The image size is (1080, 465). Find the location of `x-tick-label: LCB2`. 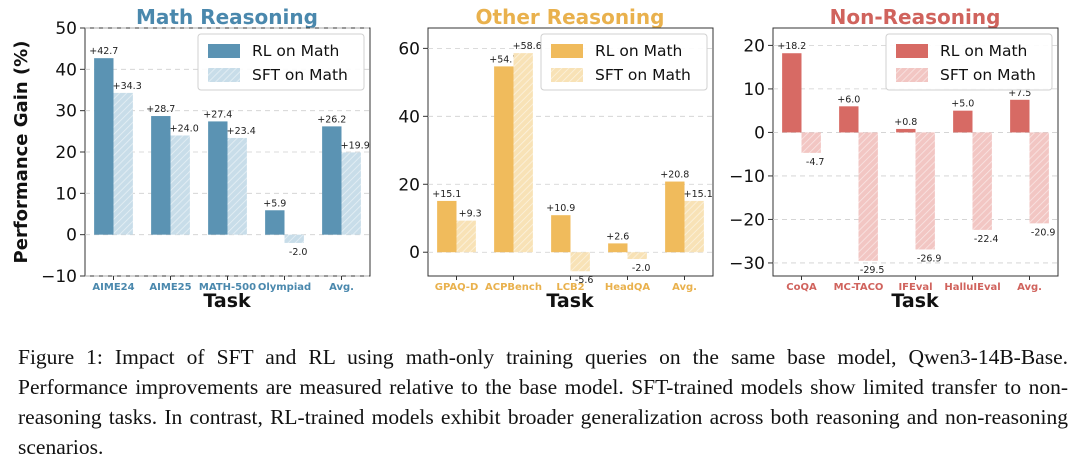

x-tick-label: LCB2 is located at coordinates (570, 287).